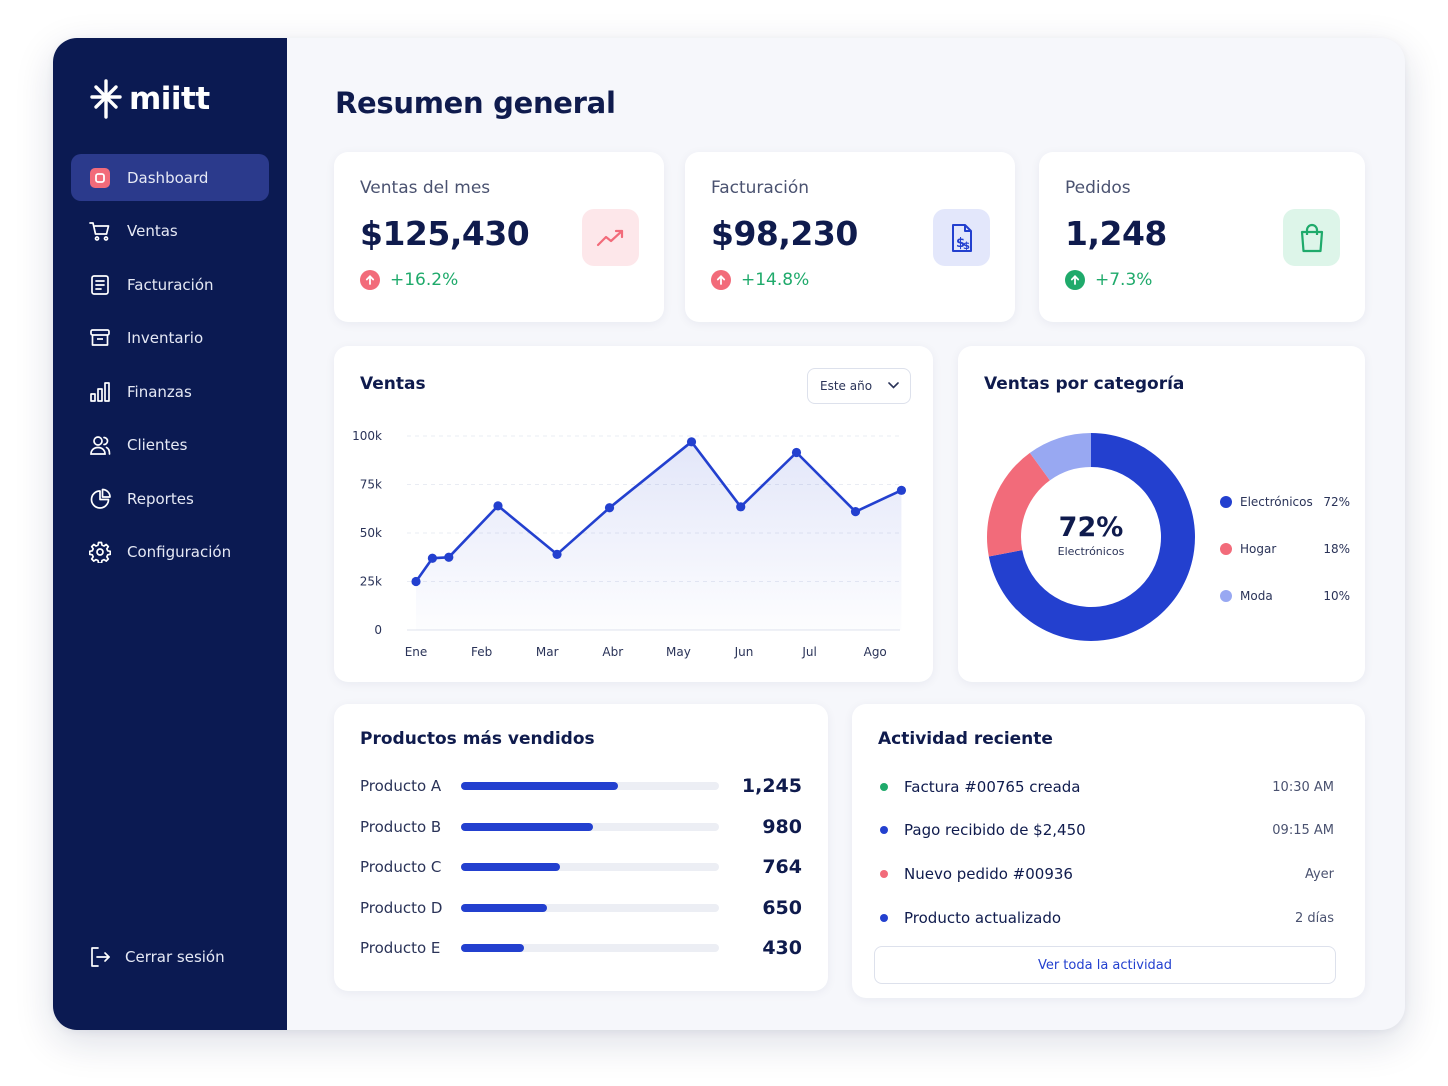 The image size is (1448, 1086). I want to click on activity-title: Actividad reciente, so click(965, 739).